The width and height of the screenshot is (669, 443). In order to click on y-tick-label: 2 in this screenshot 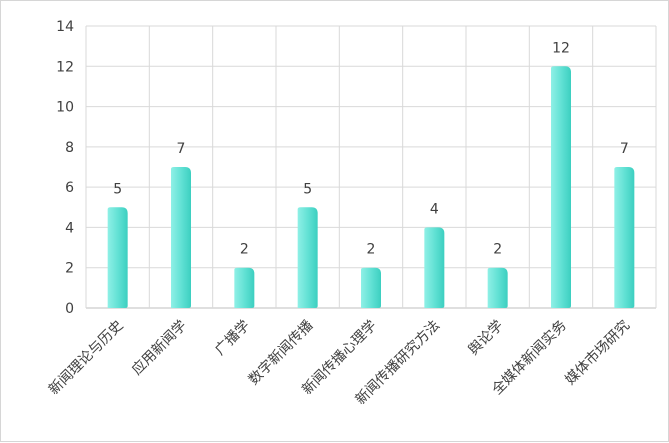, I will do `click(69, 269)`.